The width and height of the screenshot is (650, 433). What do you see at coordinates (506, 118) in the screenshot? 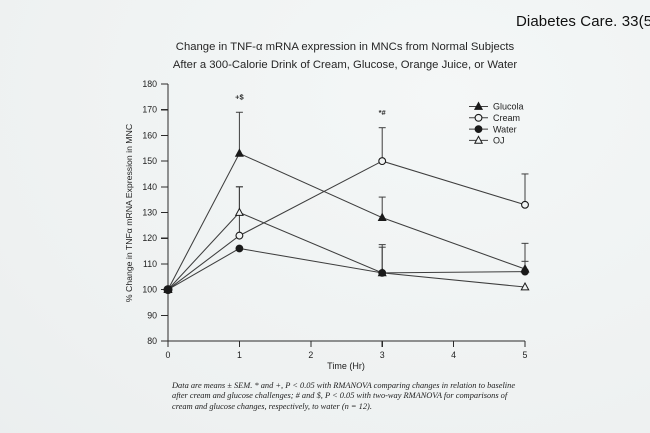
I see `legend-label-cream: Cream` at bounding box center [506, 118].